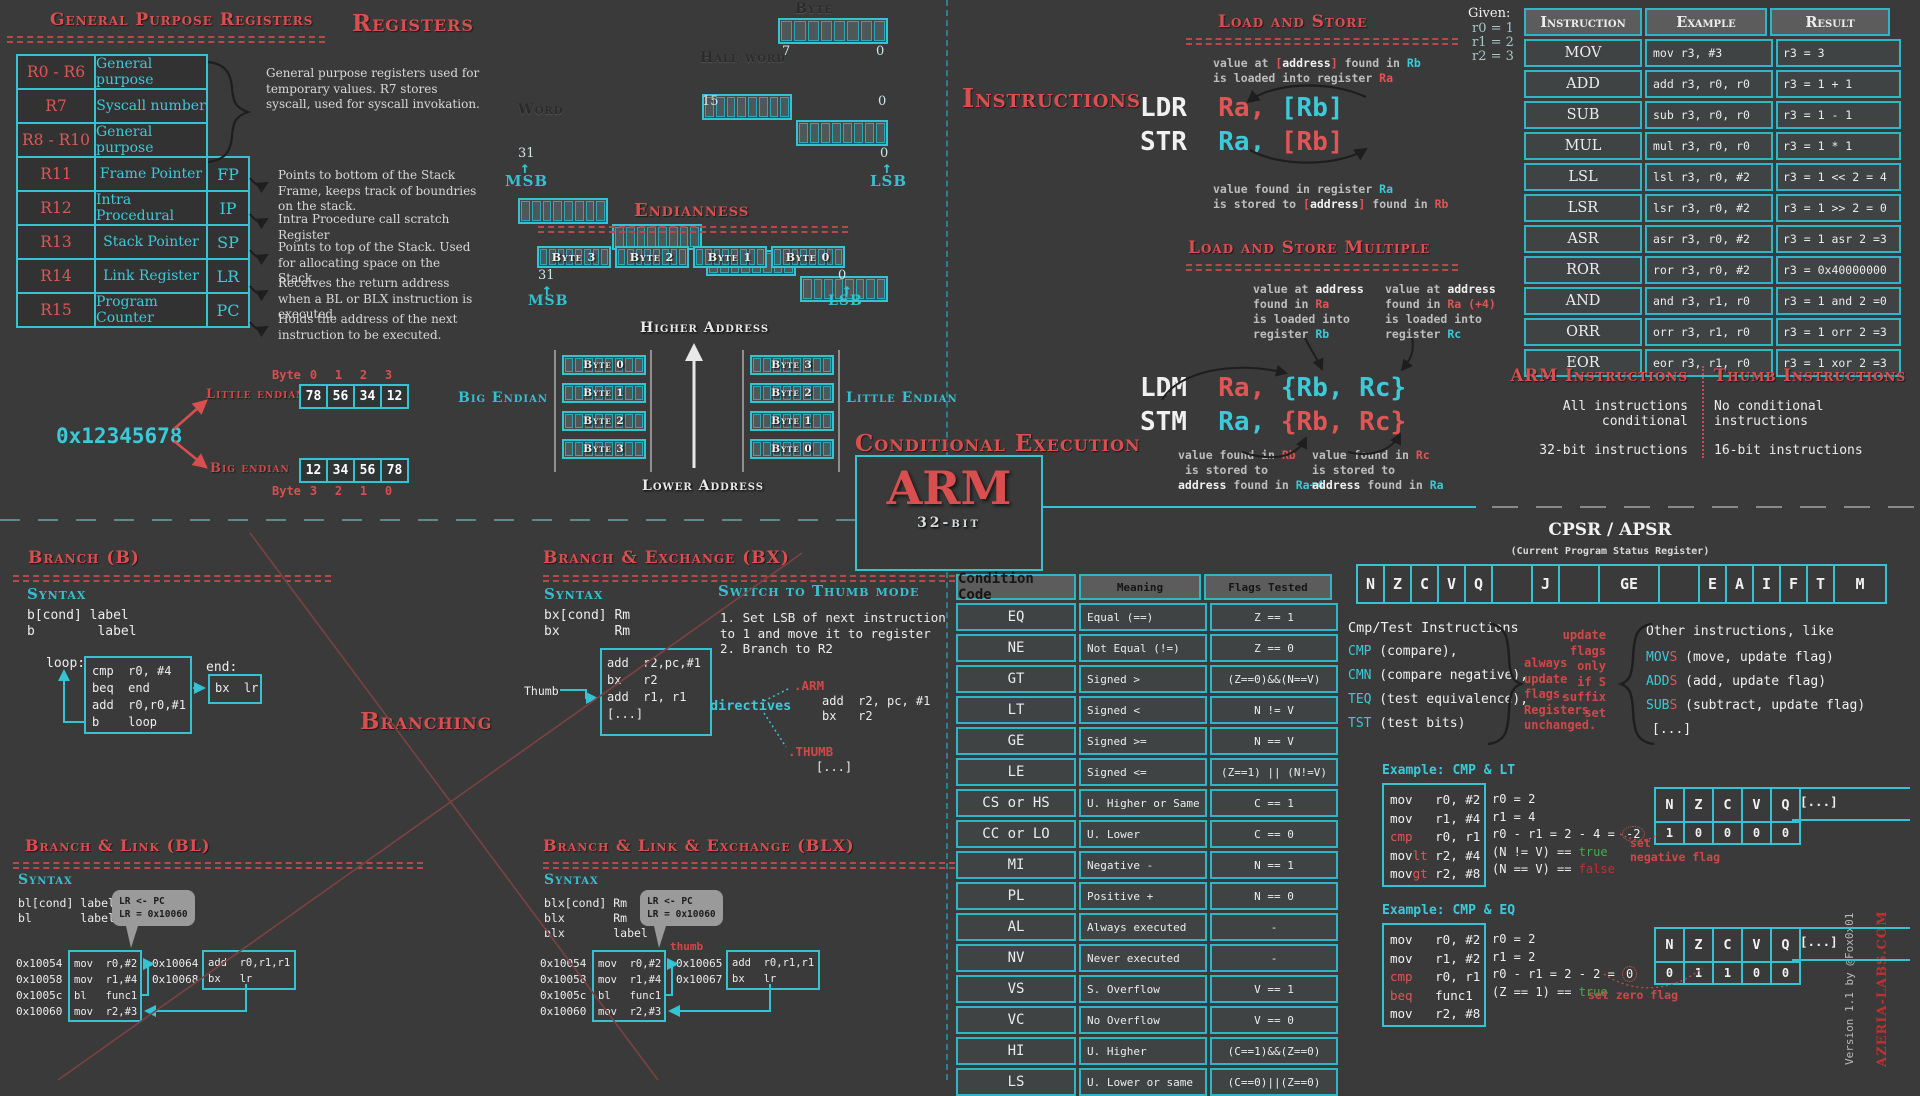  I want to click on byte-index: 3, so click(313, 491).